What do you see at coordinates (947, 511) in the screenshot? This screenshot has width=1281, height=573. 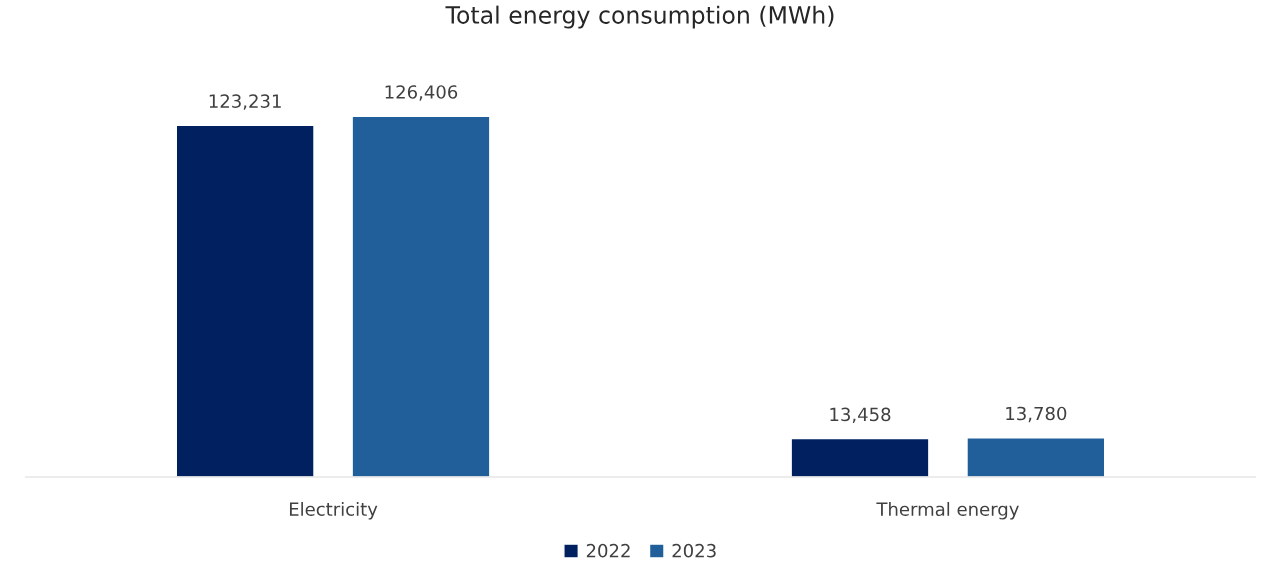 I see `x-tick-label: Thermal energy` at bounding box center [947, 511].